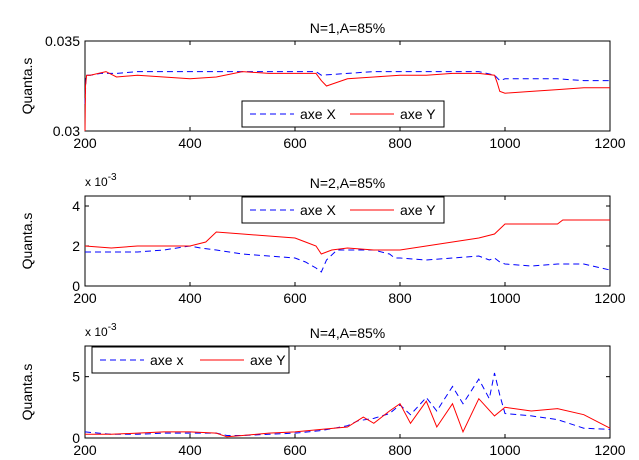  What do you see at coordinates (348, 28) in the screenshot?
I see `chart-title: N=1,A=85%` at bounding box center [348, 28].